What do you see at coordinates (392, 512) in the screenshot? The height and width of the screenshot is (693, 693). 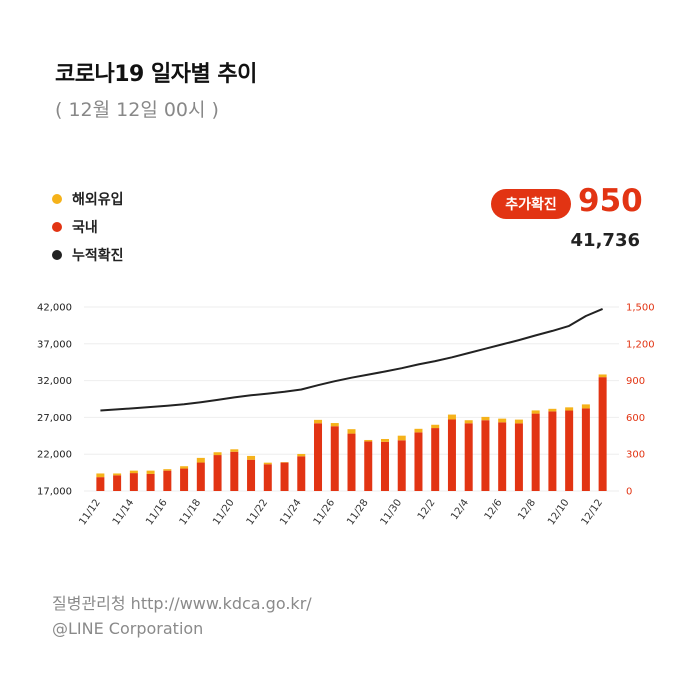 I see `x-tick-label: 11/30` at bounding box center [392, 512].